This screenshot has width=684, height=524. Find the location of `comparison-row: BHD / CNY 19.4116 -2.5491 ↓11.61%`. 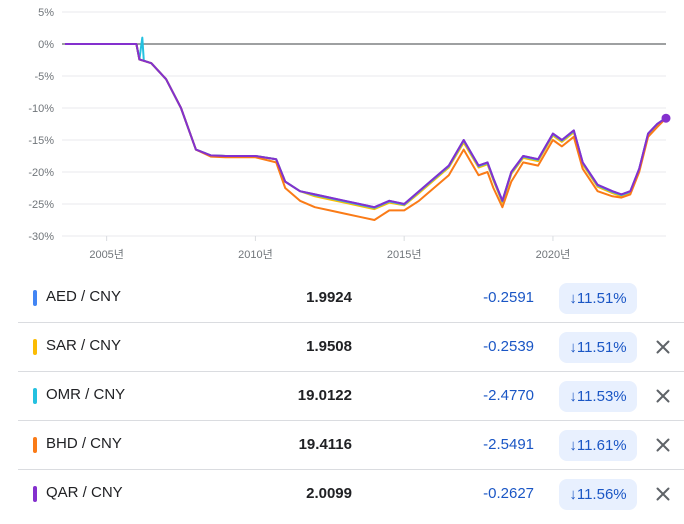

comparison-row: BHD / CNY 19.4116 -2.5491 ↓11.61% is located at coordinates (351, 445).